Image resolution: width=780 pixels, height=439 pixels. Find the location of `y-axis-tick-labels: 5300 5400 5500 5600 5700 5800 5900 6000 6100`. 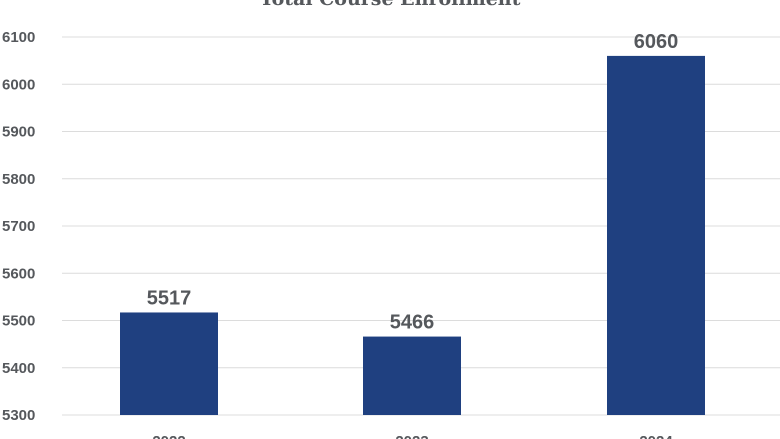

y-axis-tick-labels: 5300 5400 5500 5600 5700 5800 5900 6000 6100 is located at coordinates (18, 226).